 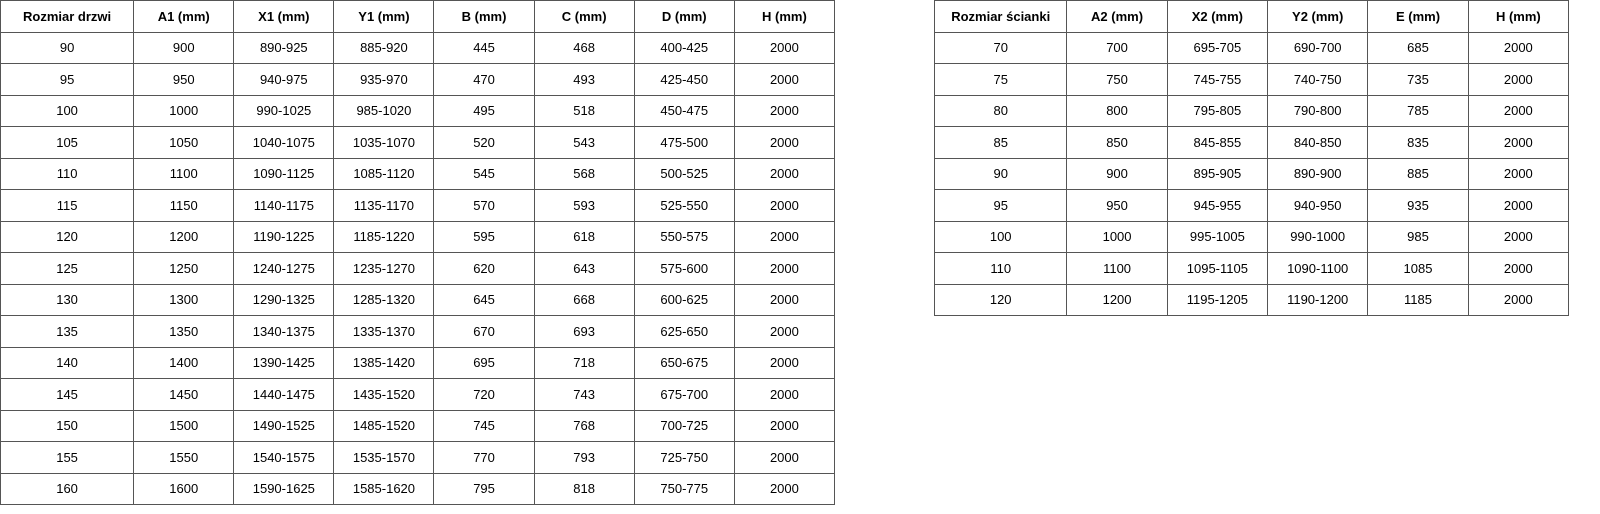 What do you see at coordinates (384, 299) in the screenshot?
I see `table-cell: 1285-1320` at bounding box center [384, 299].